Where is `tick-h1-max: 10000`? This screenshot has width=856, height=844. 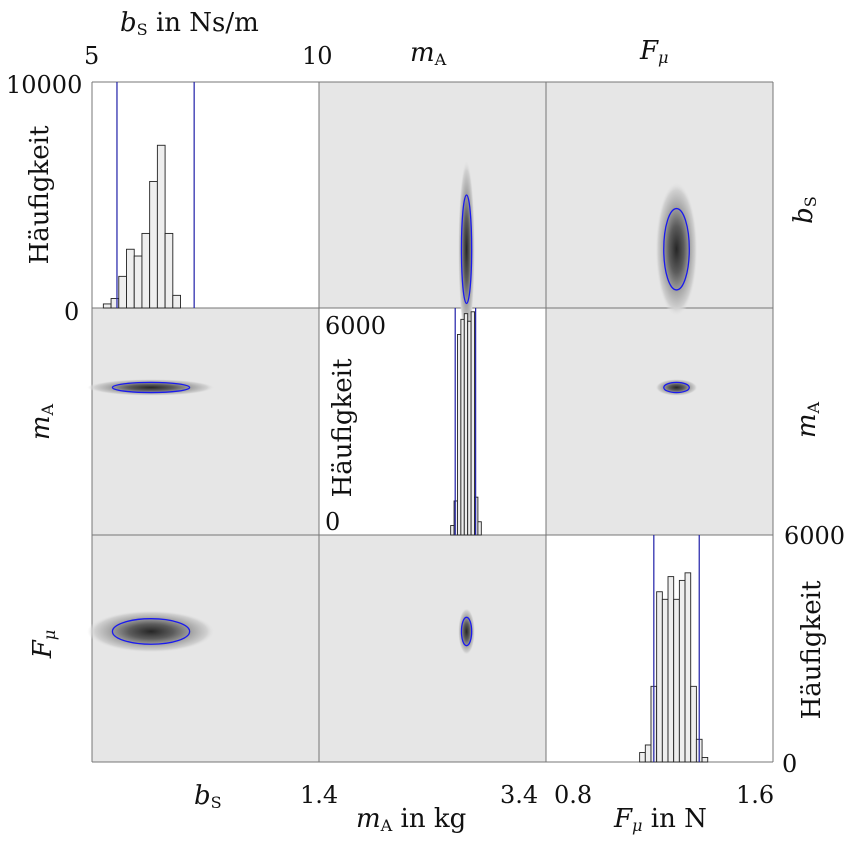
tick-h1-max: 10000 is located at coordinates (44, 85).